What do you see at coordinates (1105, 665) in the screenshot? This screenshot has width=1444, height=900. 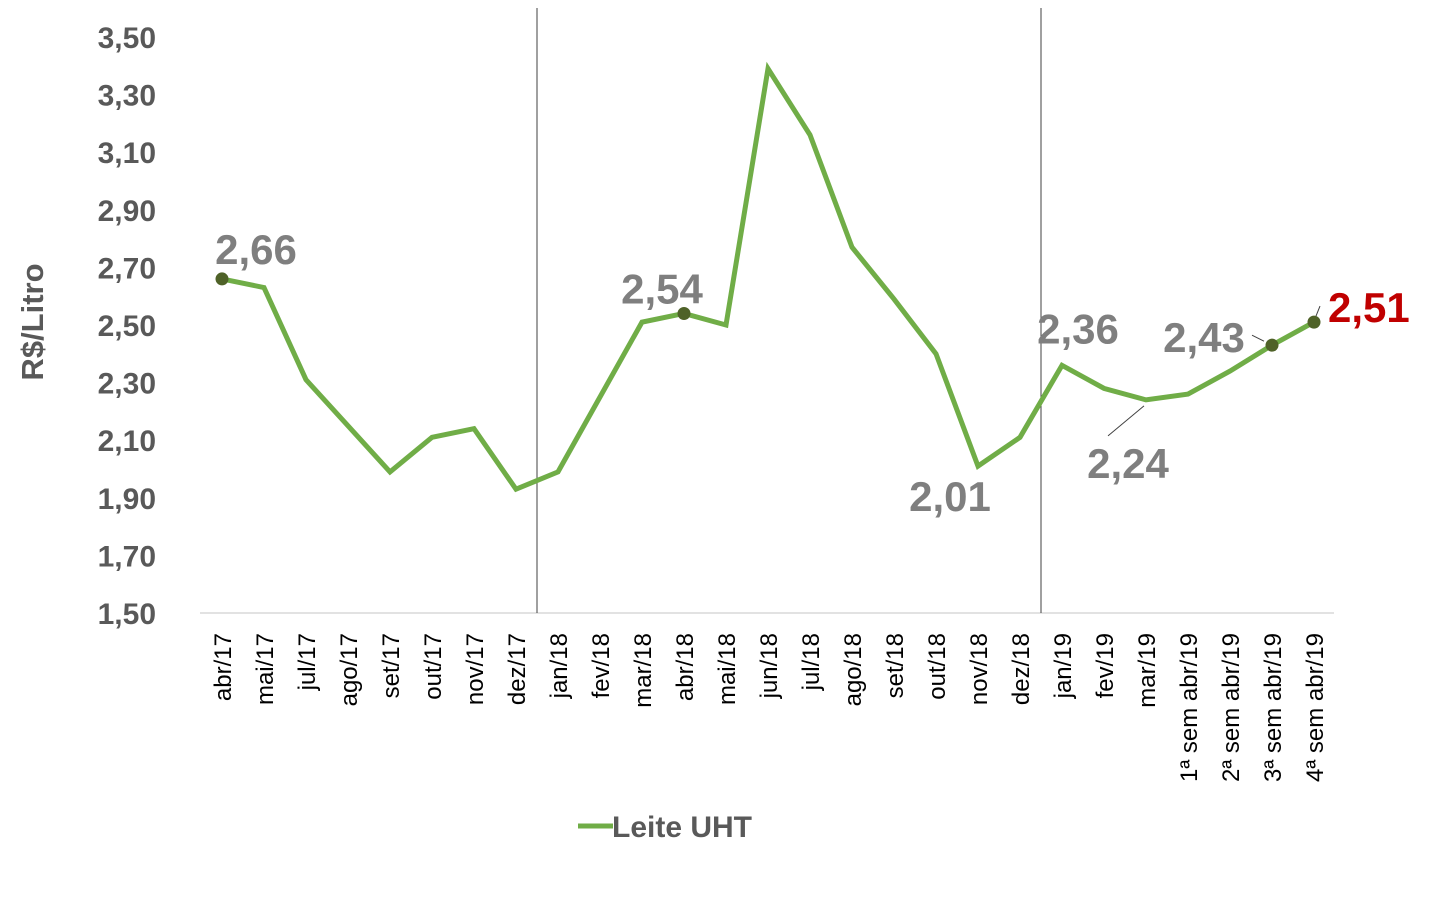 I see `x-tick-label: fev/19` at bounding box center [1105, 665].